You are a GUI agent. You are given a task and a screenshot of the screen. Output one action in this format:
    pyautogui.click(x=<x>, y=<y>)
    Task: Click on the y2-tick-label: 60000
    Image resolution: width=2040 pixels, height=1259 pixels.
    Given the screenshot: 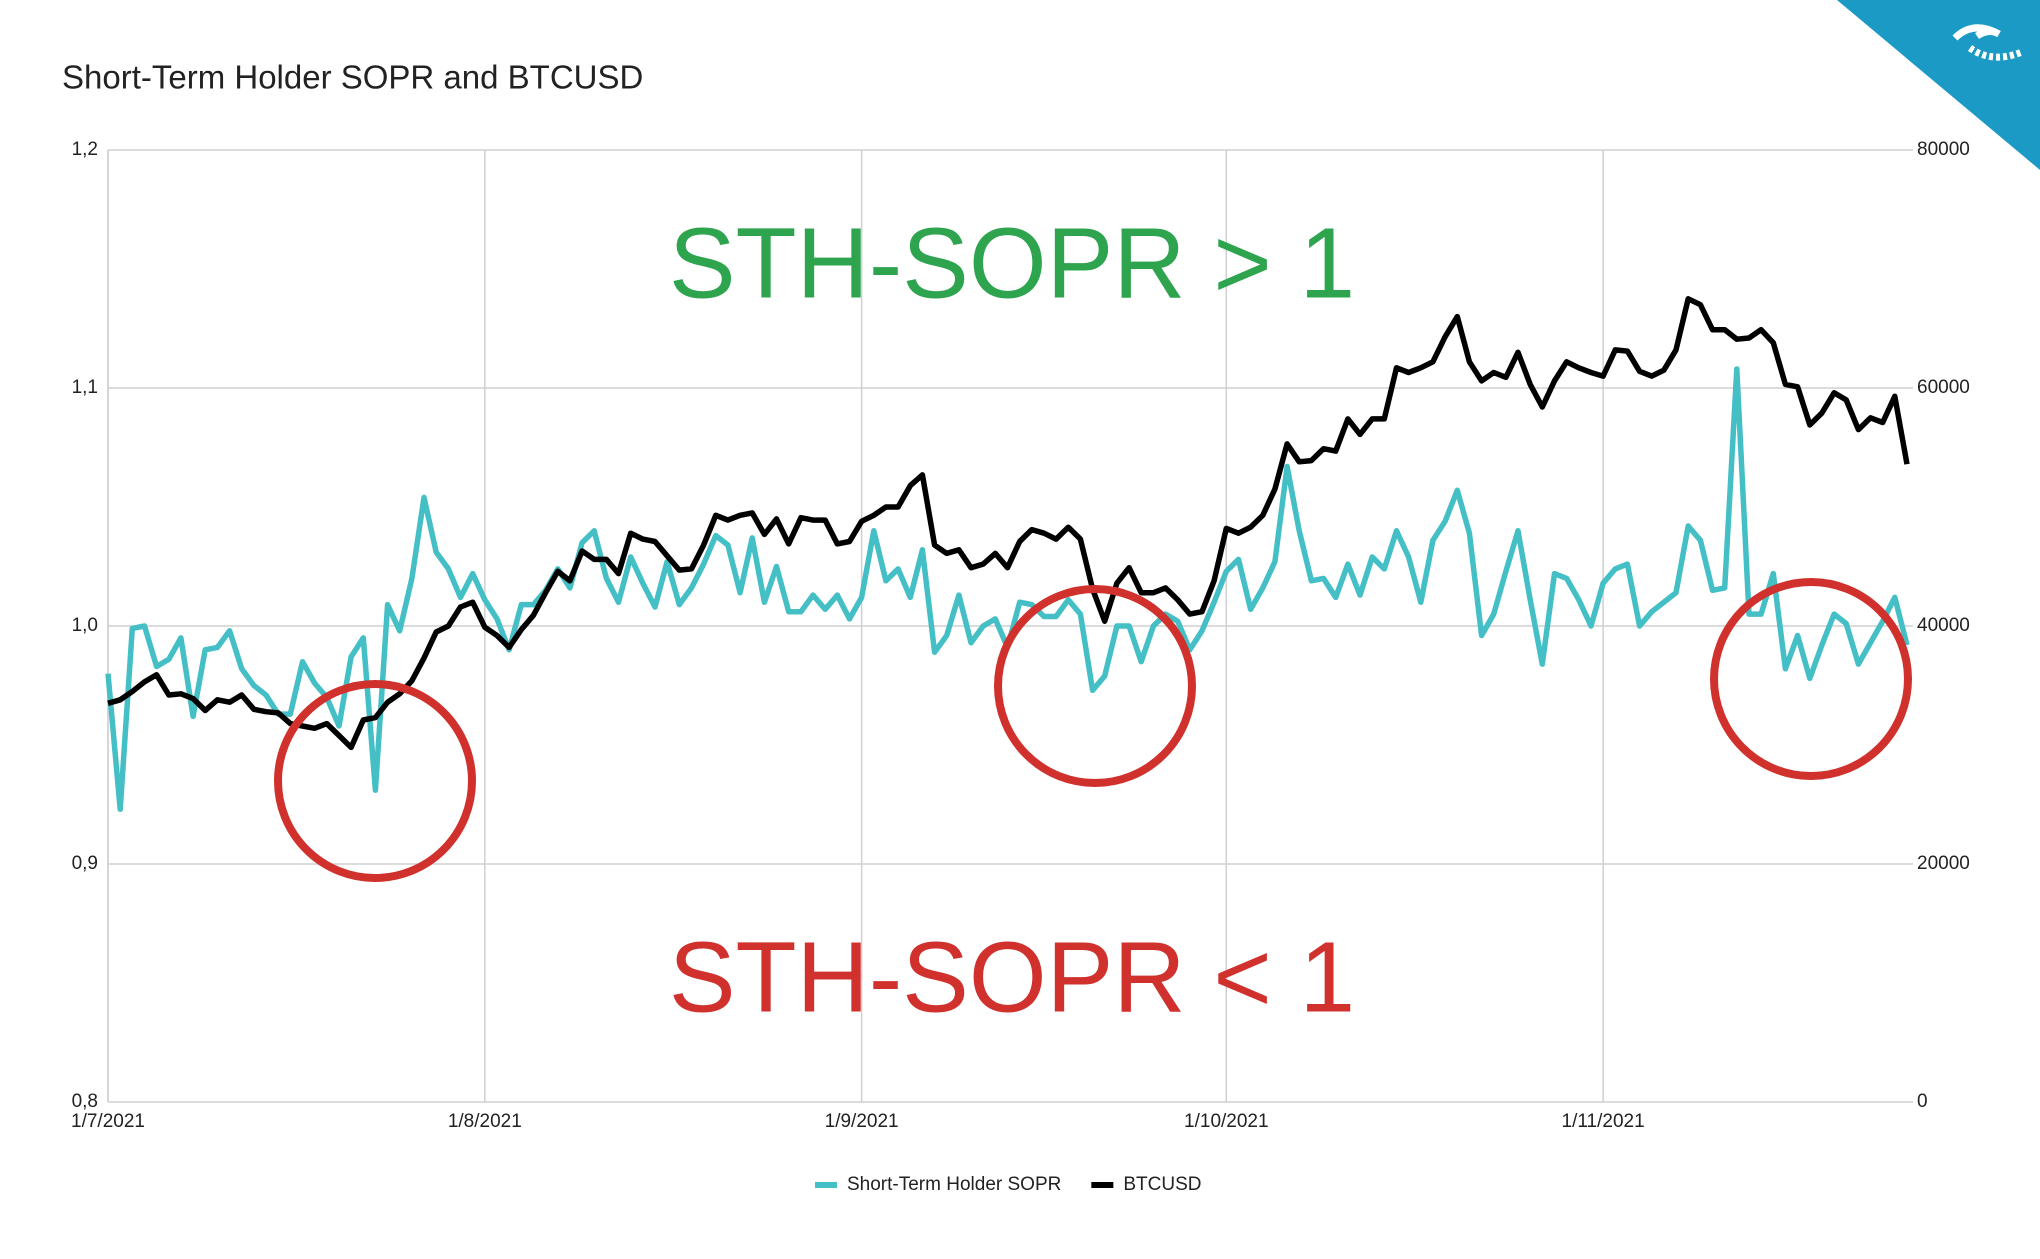 What is the action you would take?
    pyautogui.click(x=1943, y=387)
    